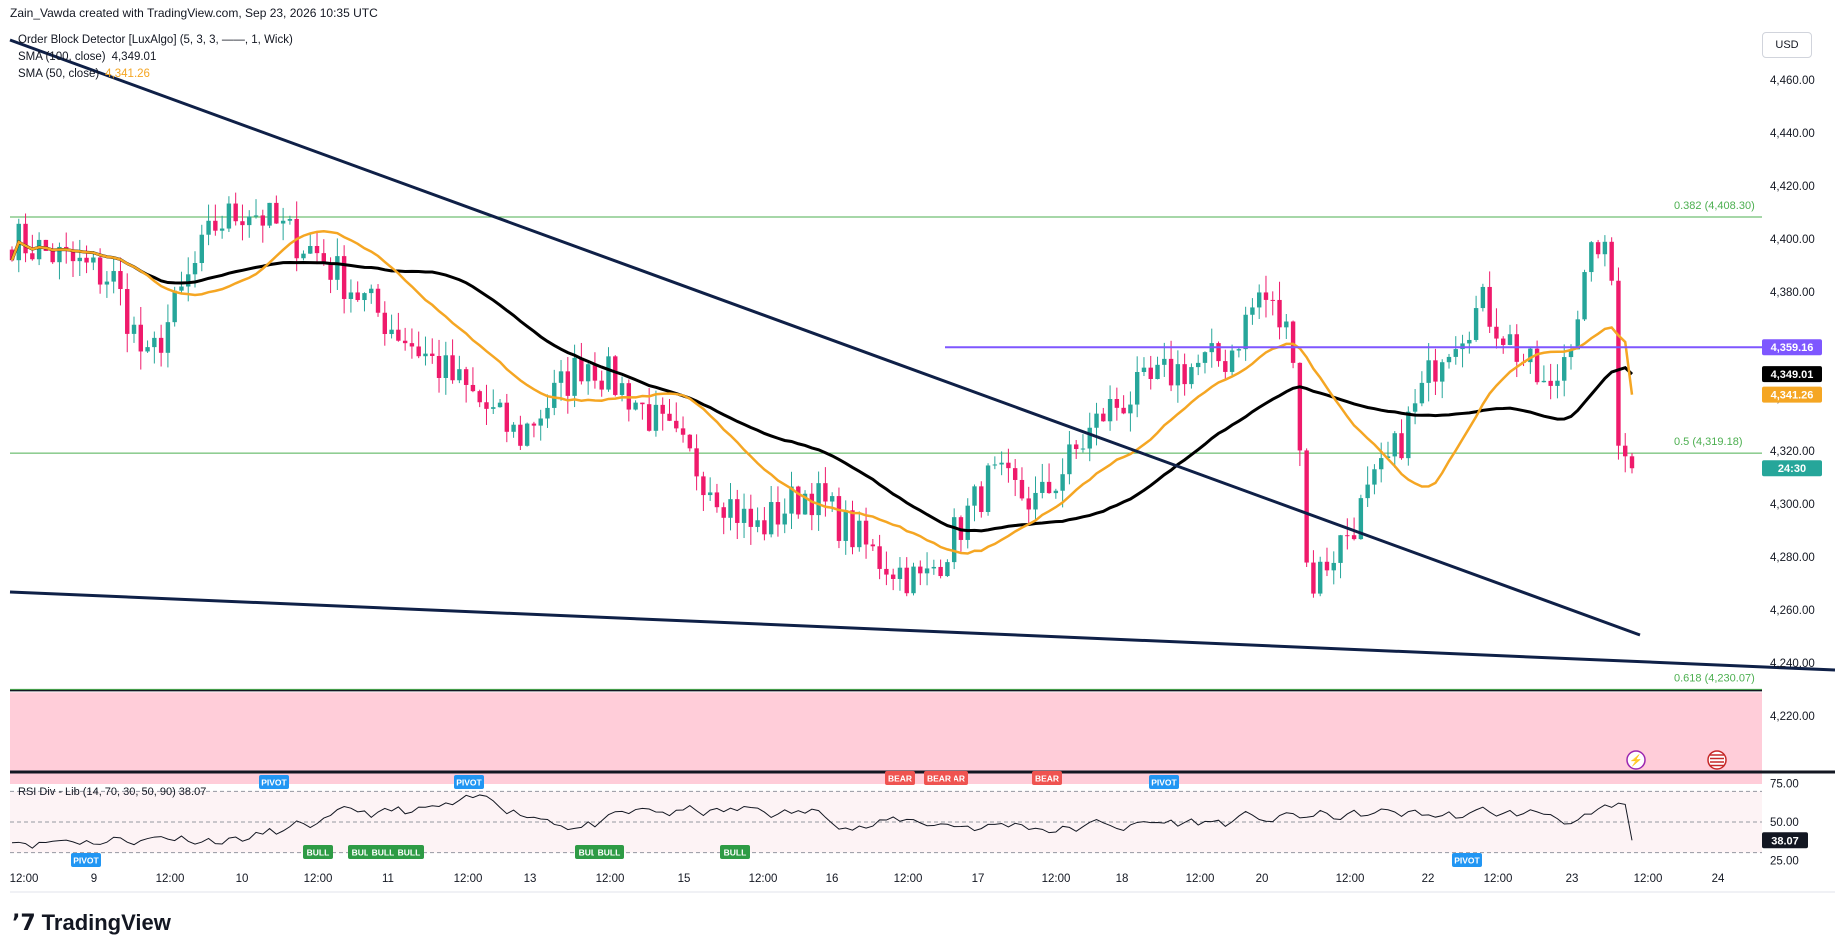 The height and width of the screenshot is (951, 1835). What do you see at coordinates (1785, 840) in the screenshot?
I see `rsi-value-tag: 38.07` at bounding box center [1785, 840].